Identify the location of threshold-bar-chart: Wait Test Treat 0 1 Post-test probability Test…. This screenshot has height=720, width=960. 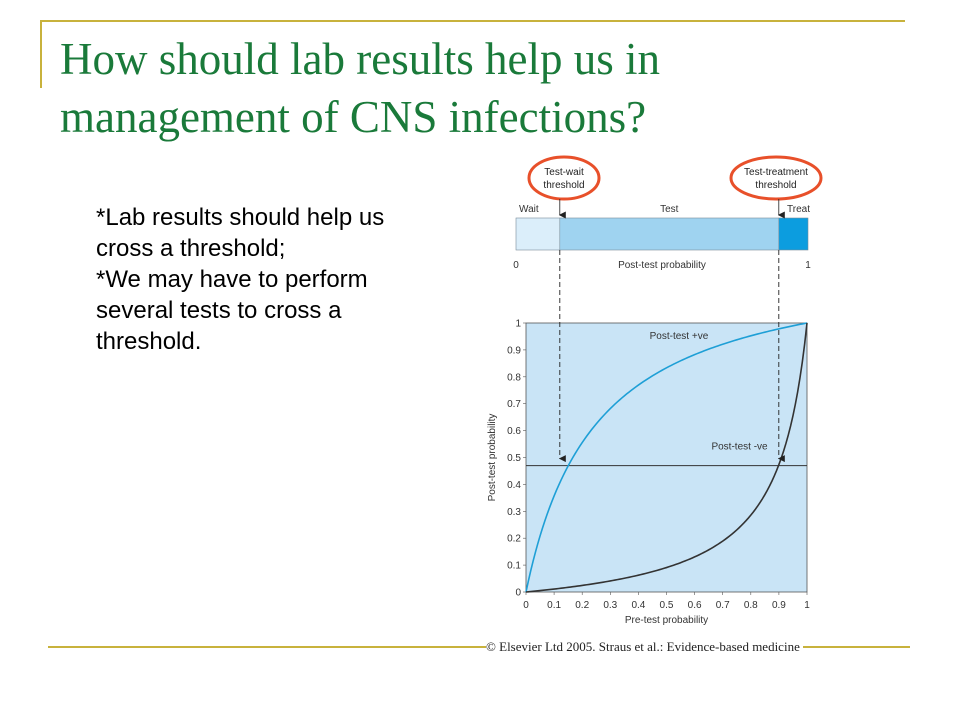
(668, 213).